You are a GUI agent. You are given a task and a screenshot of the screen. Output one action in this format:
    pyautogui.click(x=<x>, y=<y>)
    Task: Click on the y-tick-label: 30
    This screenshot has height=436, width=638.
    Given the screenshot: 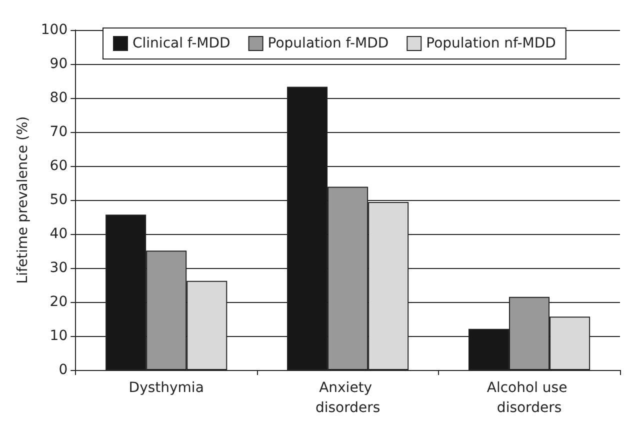 What is the action you would take?
    pyautogui.click(x=59, y=268)
    